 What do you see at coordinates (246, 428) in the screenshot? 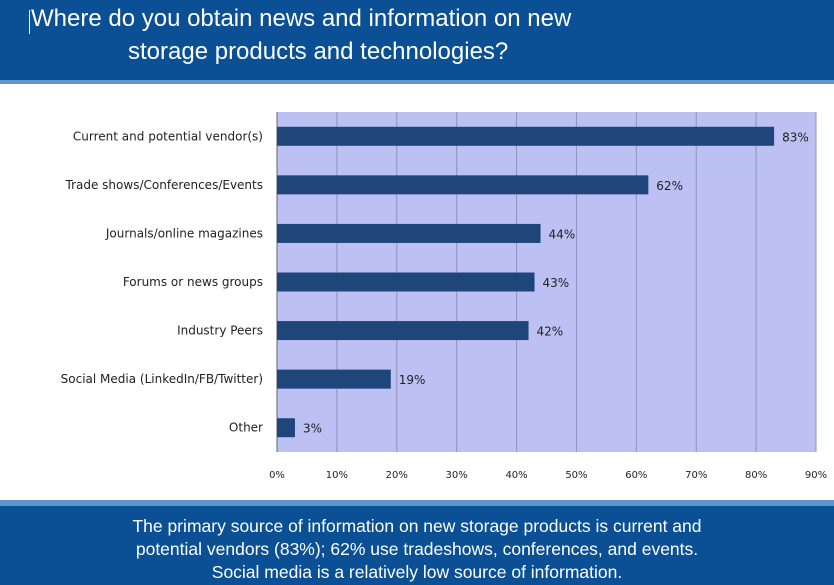
I see `category-label: Other` at bounding box center [246, 428].